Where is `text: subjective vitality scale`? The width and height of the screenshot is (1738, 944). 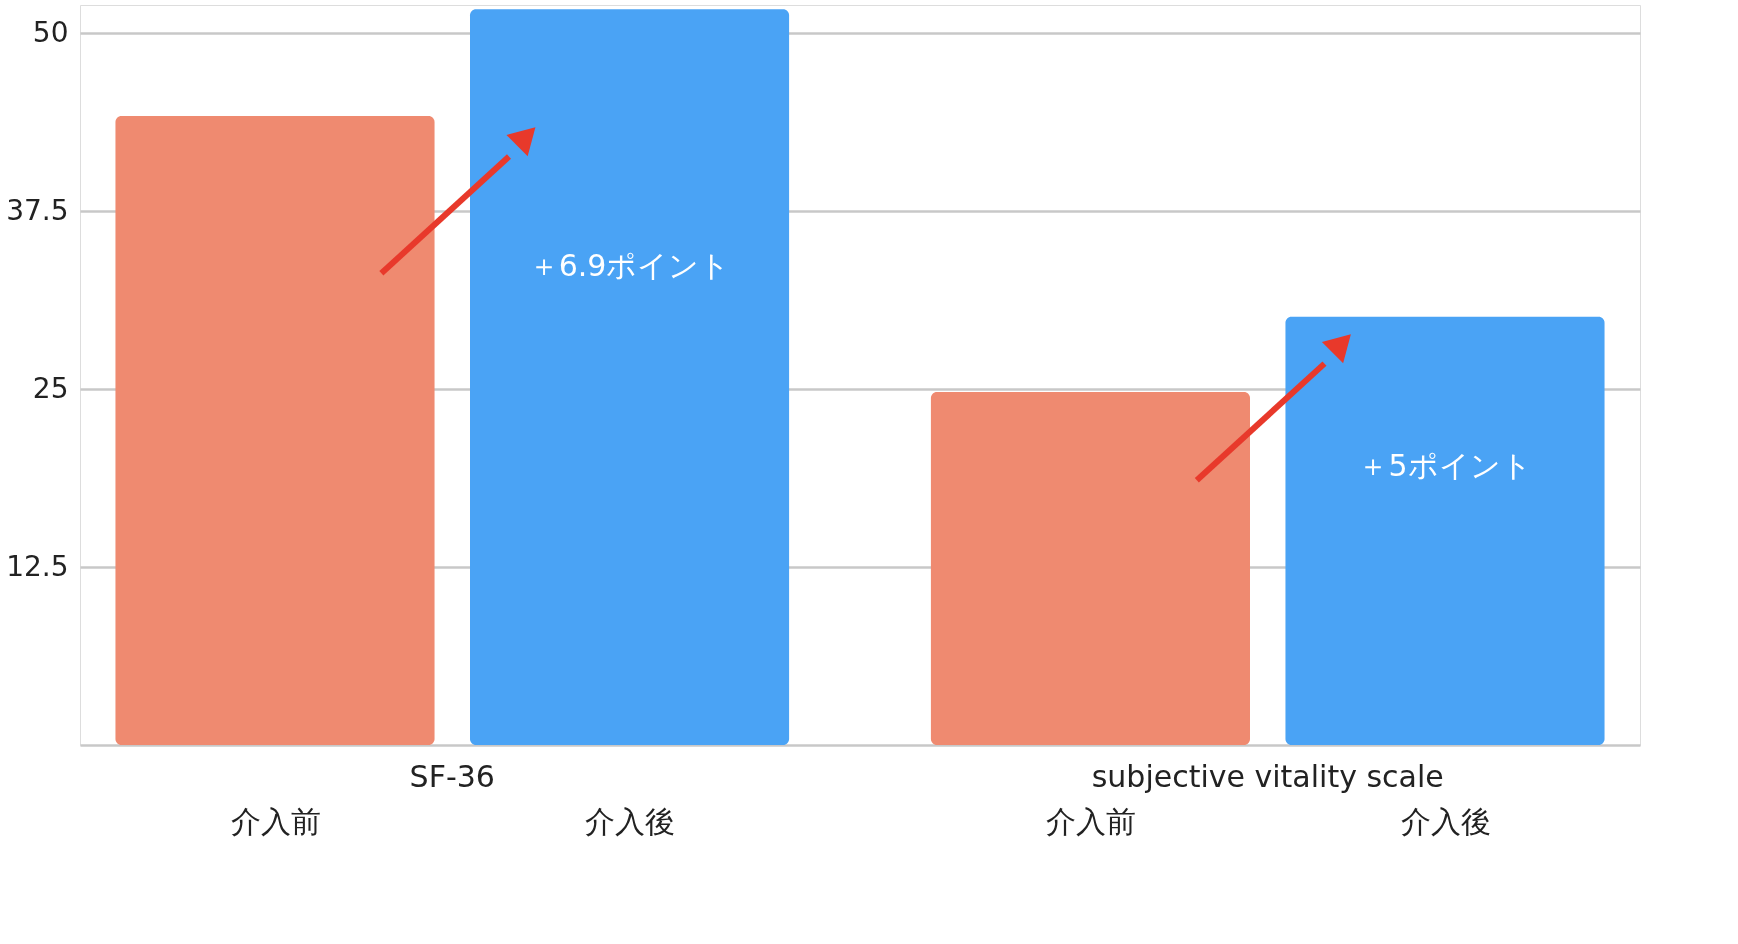
text: subjective vitality scale is located at coordinates (1267, 776).